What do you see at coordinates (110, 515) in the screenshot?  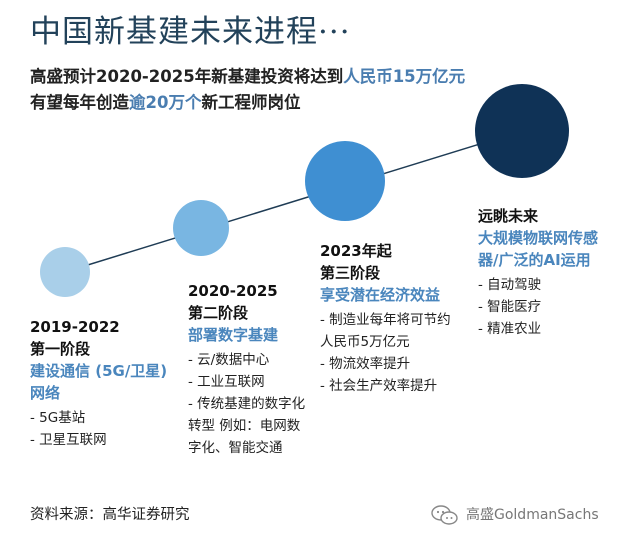 I see `source-note: 资料来源：高华证券研究` at bounding box center [110, 515].